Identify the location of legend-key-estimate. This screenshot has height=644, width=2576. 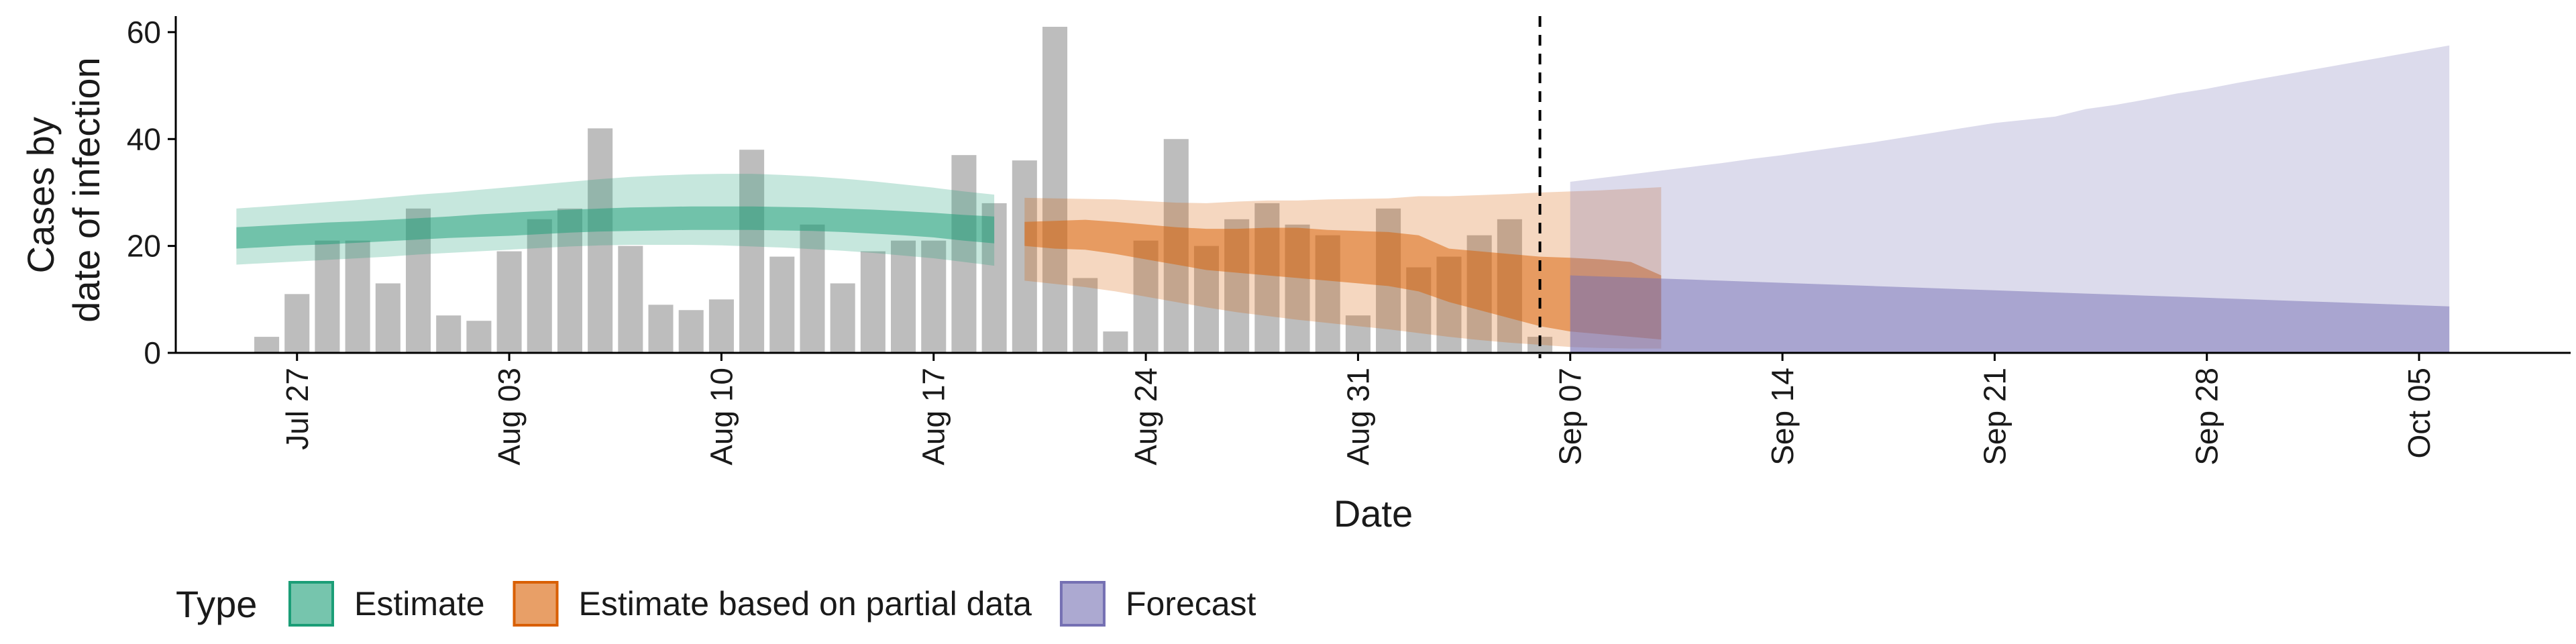
(311, 604).